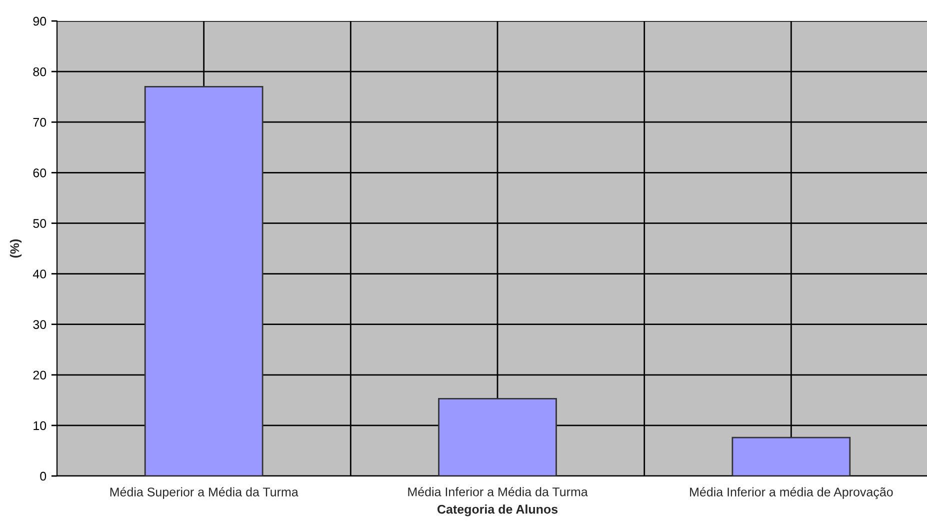 This screenshot has height=525, width=927. I want to click on y-axis-title: (%), so click(16, 248).